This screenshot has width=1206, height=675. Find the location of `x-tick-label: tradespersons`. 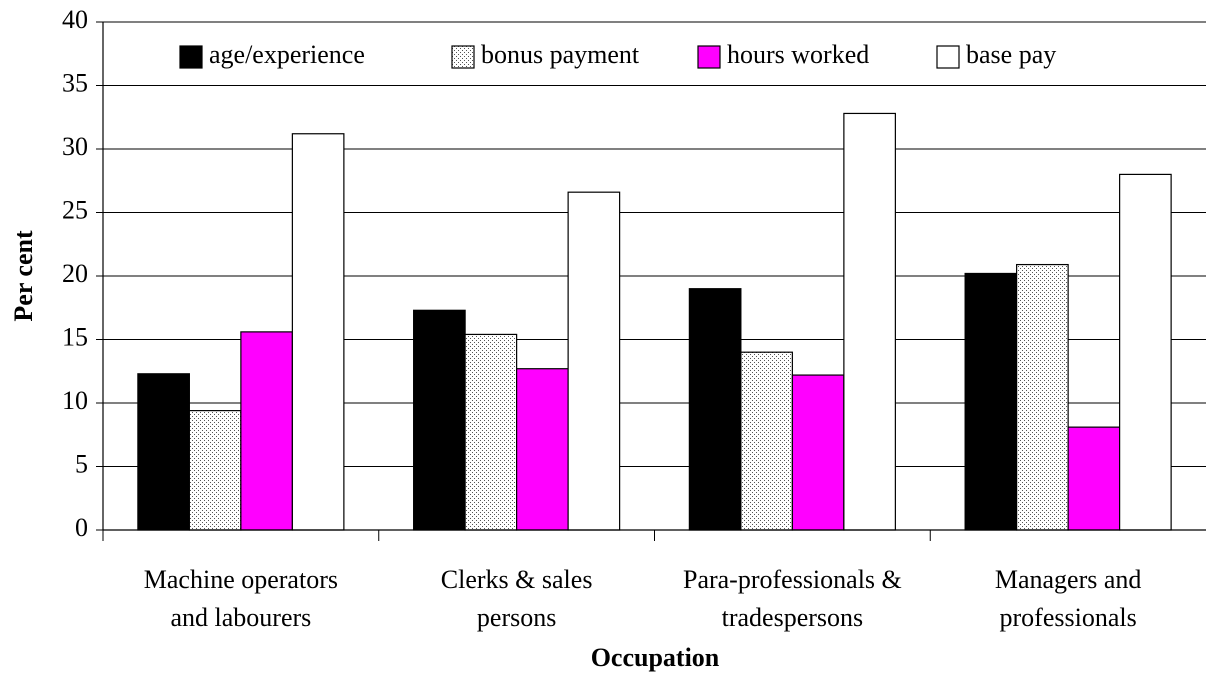

x-tick-label: tradespersons is located at coordinates (793, 617).